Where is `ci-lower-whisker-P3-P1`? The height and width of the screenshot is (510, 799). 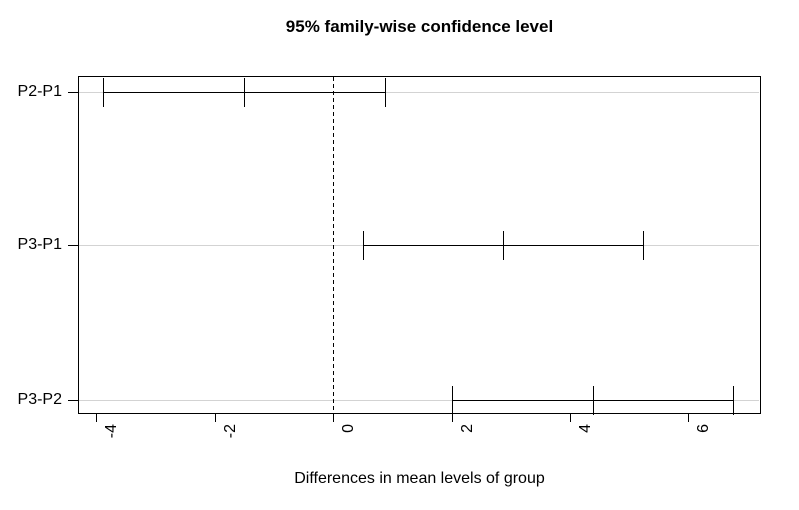 ci-lower-whisker-P3-P1 is located at coordinates (363, 245).